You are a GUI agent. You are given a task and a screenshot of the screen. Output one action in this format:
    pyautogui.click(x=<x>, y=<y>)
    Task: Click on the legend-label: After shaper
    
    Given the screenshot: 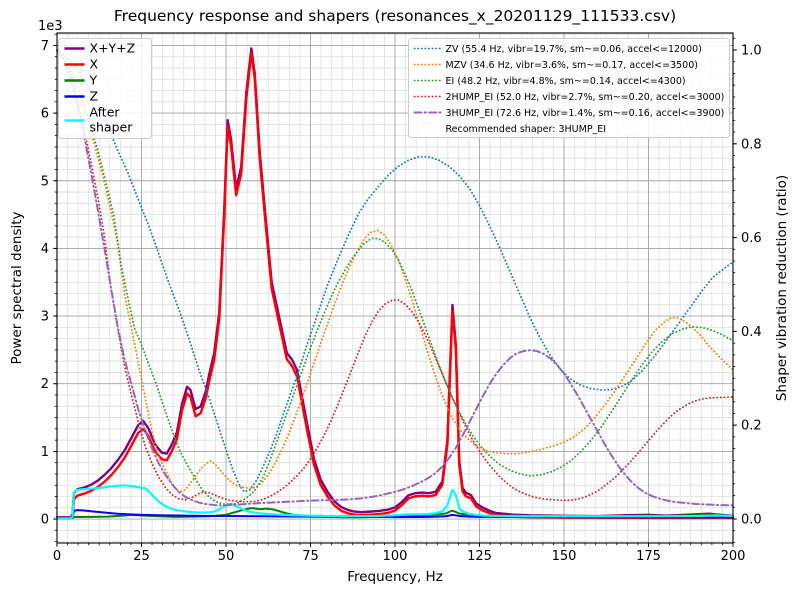 What is the action you would take?
    pyautogui.click(x=112, y=120)
    